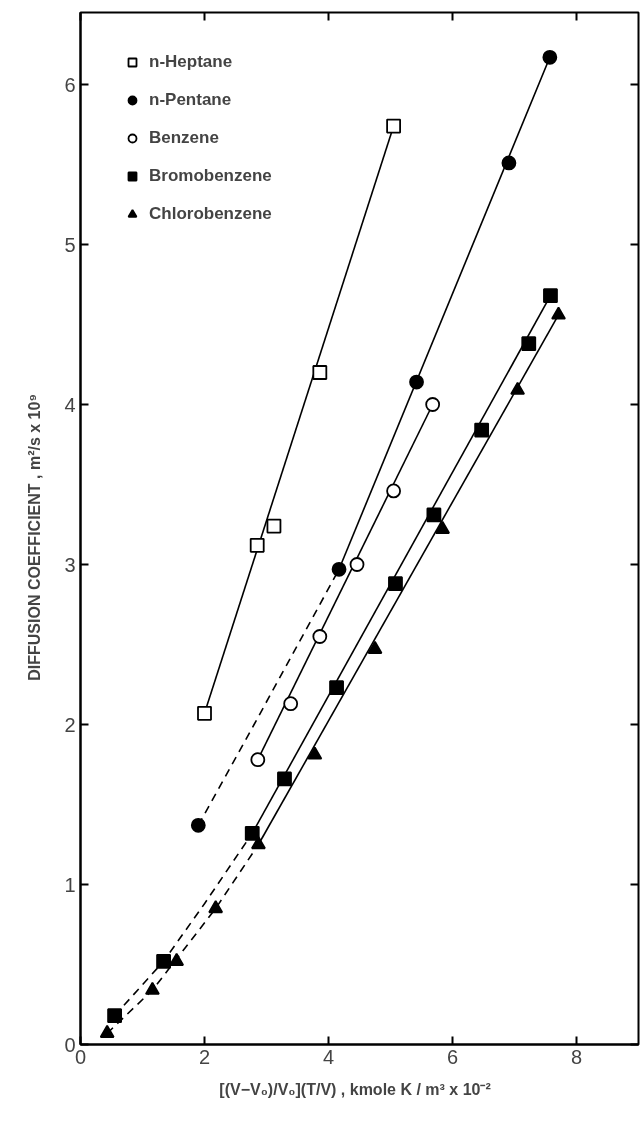 The width and height of the screenshot is (644, 1124). I want to click on legend-label: Benzene, so click(184, 138).